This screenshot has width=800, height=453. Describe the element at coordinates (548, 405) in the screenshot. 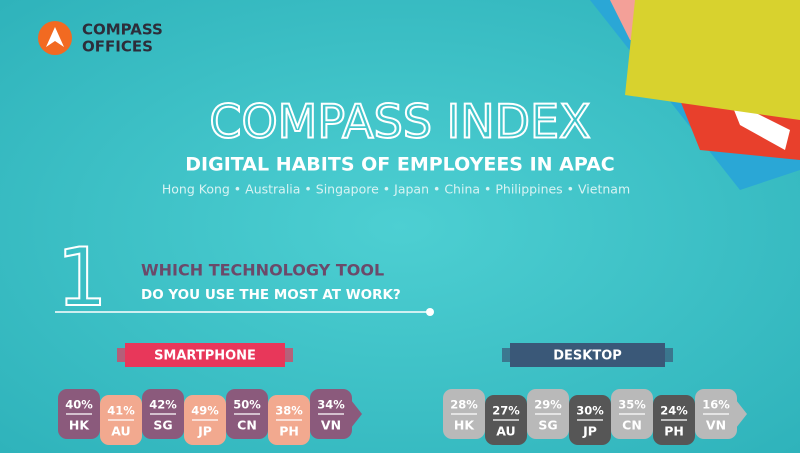

I see `badge-value: 29%` at that location.